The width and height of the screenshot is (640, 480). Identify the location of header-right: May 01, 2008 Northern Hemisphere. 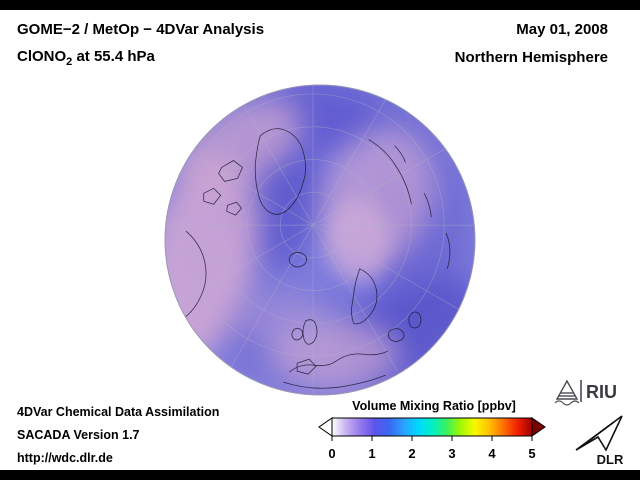
(531, 44).